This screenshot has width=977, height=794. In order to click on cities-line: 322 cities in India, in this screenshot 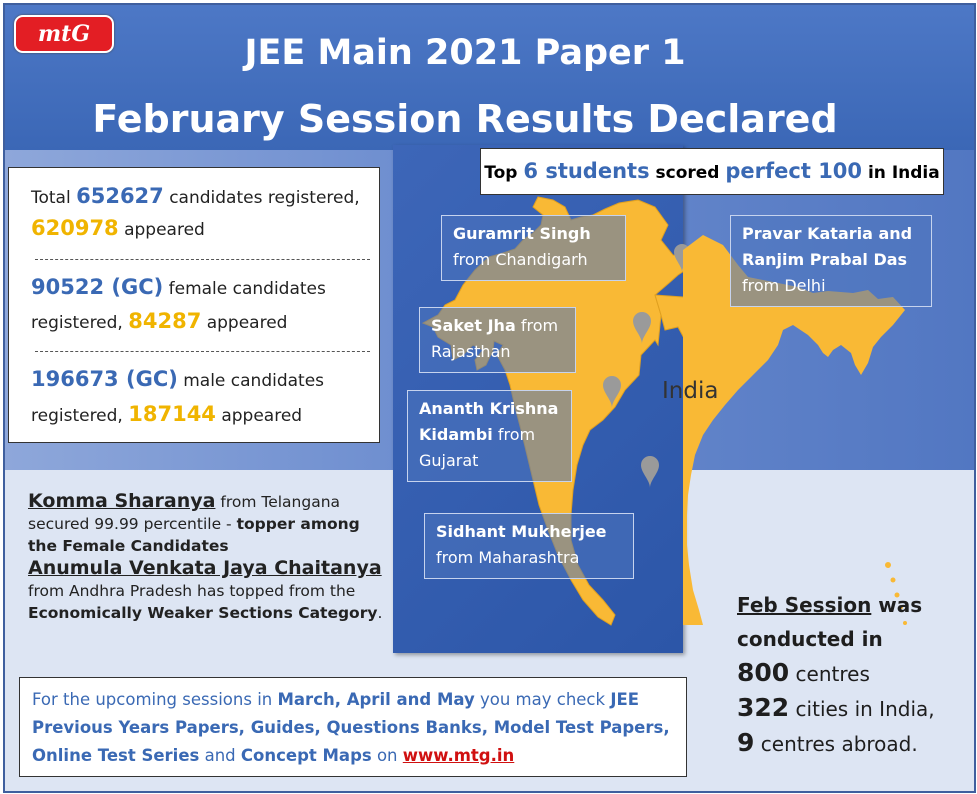, I will do `click(836, 707)`.